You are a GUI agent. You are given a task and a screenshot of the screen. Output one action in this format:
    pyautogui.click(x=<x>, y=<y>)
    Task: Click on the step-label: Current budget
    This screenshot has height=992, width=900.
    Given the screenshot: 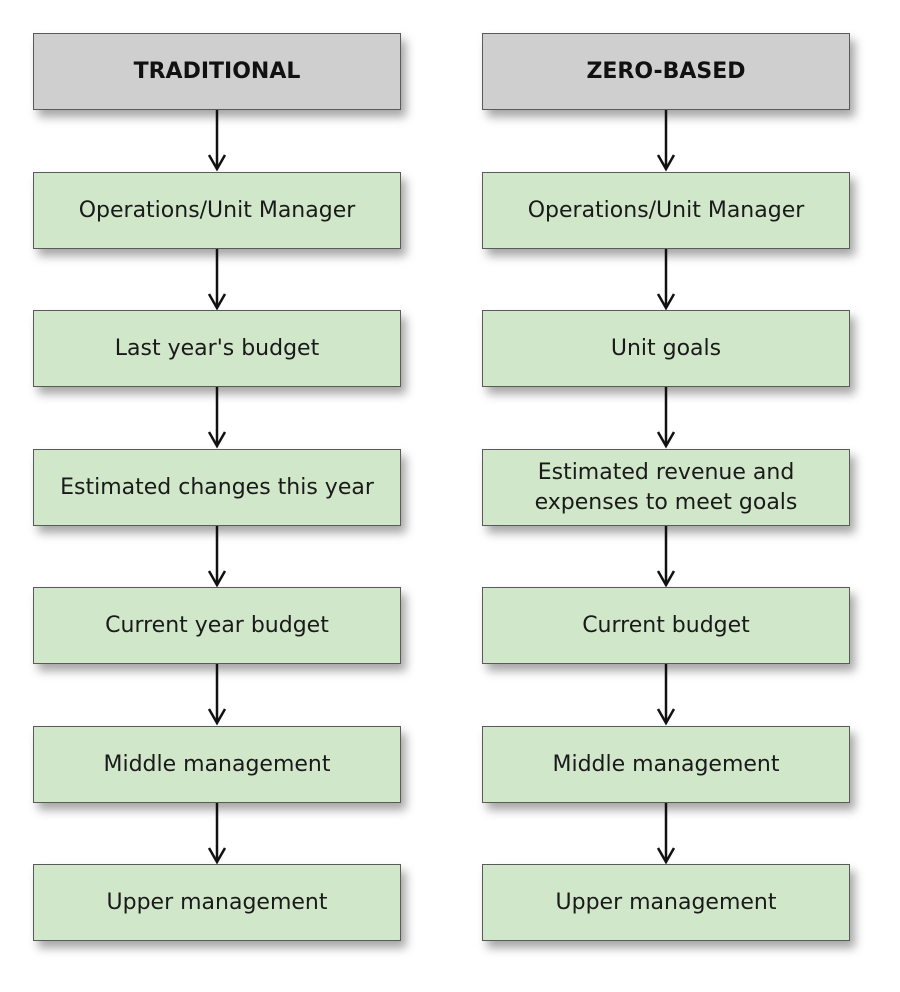 What is the action you would take?
    pyautogui.click(x=666, y=625)
    